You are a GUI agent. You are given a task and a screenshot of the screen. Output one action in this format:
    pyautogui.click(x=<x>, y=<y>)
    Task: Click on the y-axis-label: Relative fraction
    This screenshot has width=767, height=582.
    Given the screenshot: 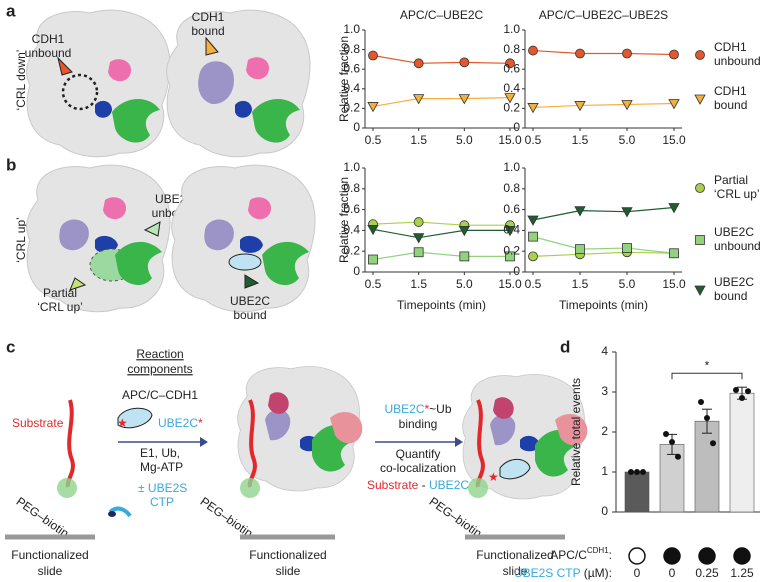 What is the action you would take?
    pyautogui.click(x=344, y=79)
    